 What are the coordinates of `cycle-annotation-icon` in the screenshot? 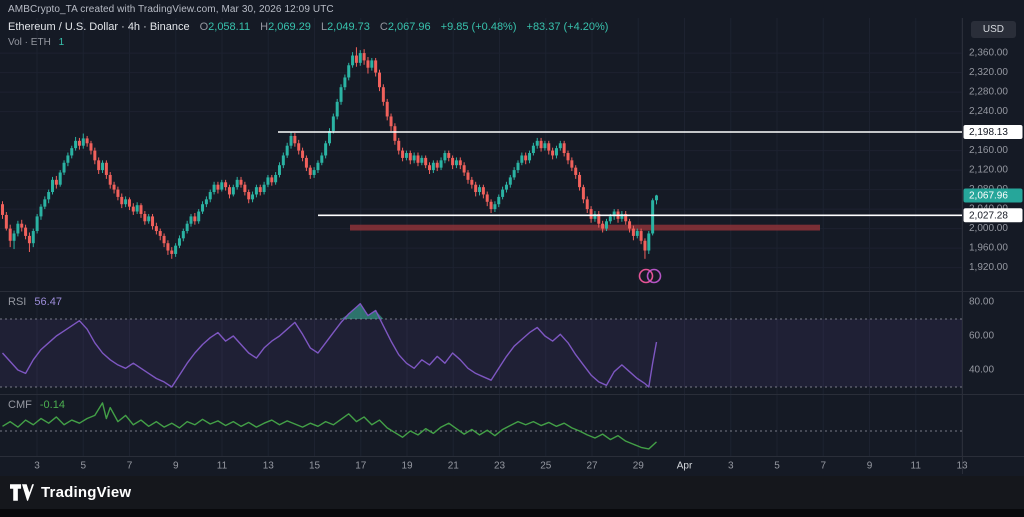 It's located at (650, 276).